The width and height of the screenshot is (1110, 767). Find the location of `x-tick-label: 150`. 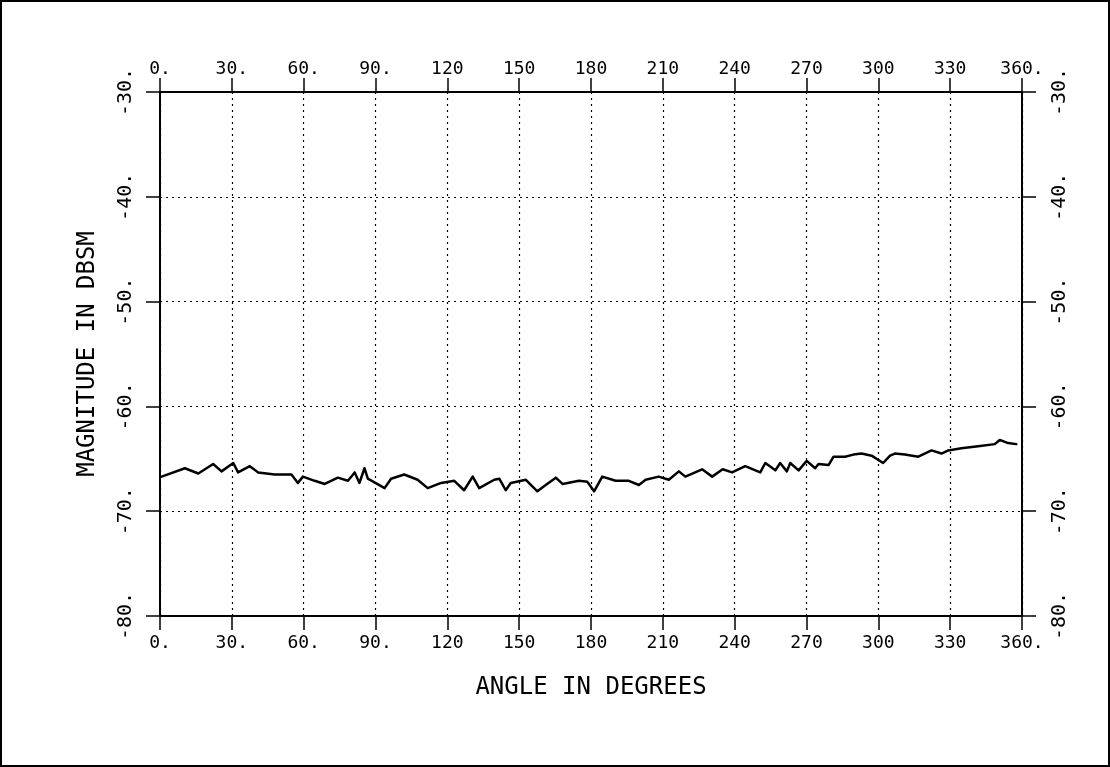

x-tick-label: 150 is located at coordinates (519, 641).